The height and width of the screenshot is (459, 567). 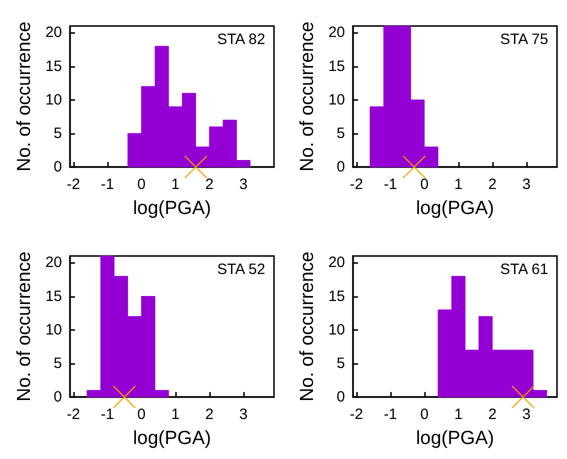 I want to click on annotation: STA 82, so click(x=241, y=39).